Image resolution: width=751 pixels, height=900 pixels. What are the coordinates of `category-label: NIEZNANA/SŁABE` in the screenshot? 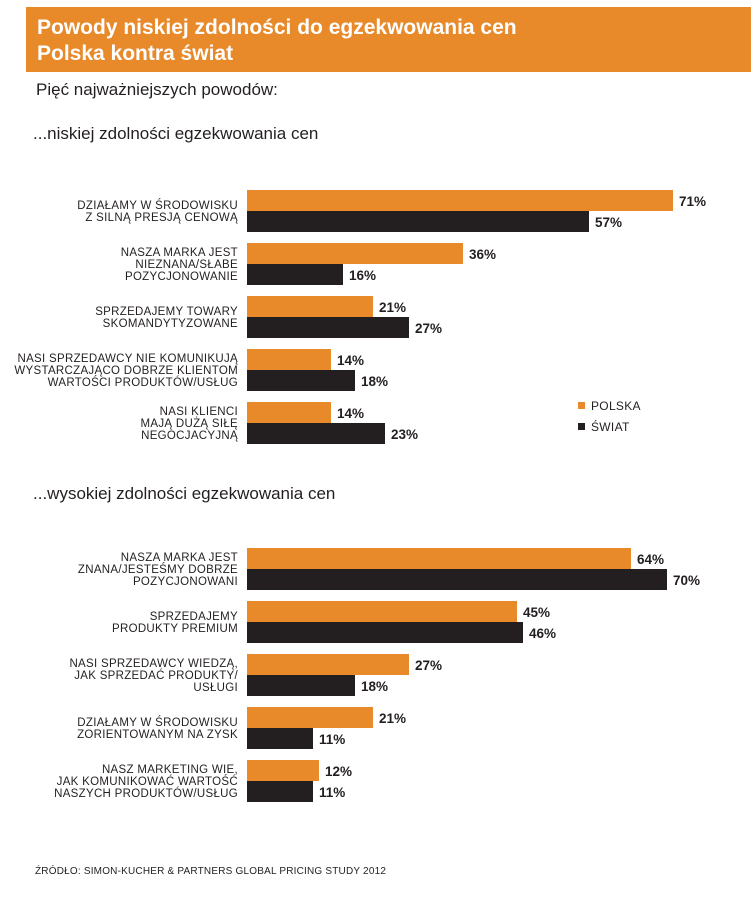 It's located at (186, 265).